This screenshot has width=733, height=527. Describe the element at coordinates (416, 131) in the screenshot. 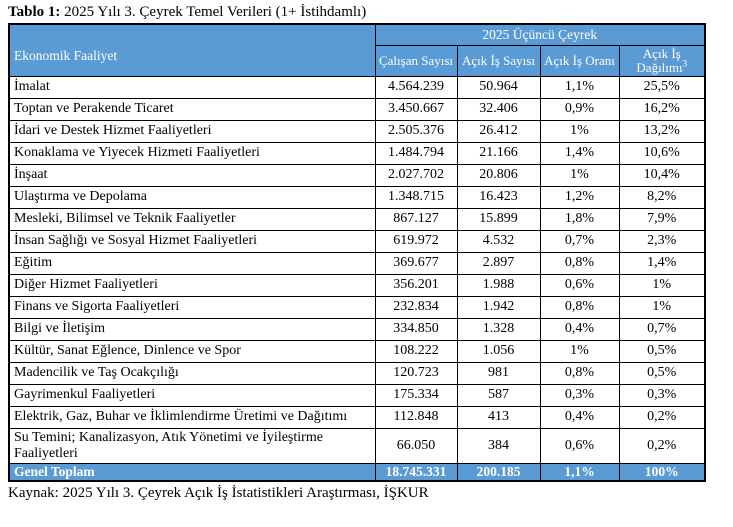

I see `value-cell: 2.505.376` at that location.